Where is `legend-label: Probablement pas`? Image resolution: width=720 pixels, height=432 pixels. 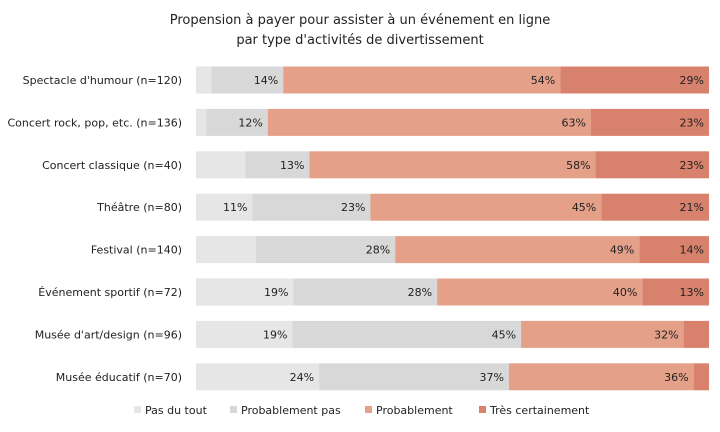
legend-label: Probablement pas is located at coordinates (291, 410).